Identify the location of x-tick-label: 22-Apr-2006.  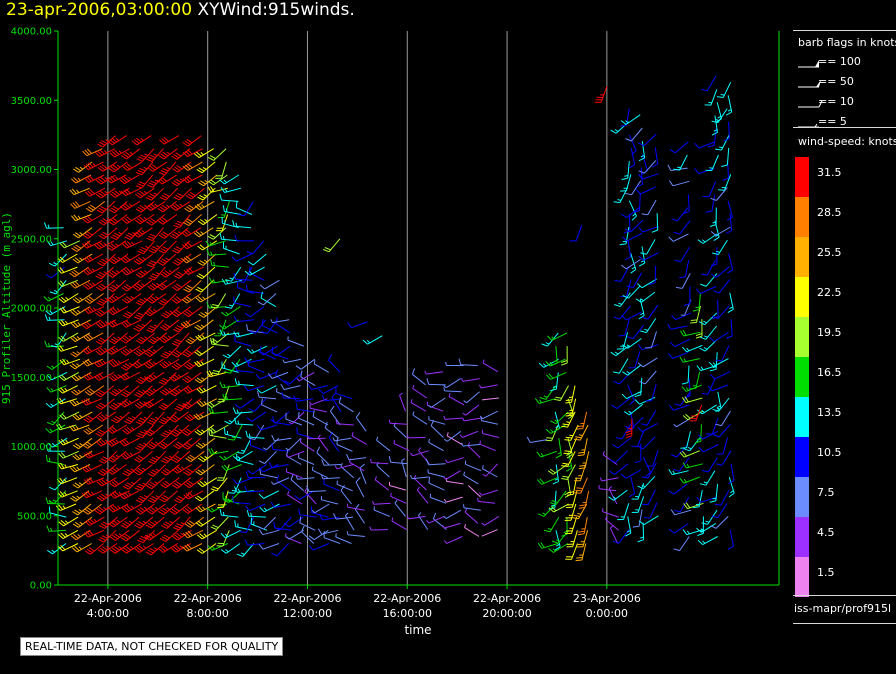
(208, 598).